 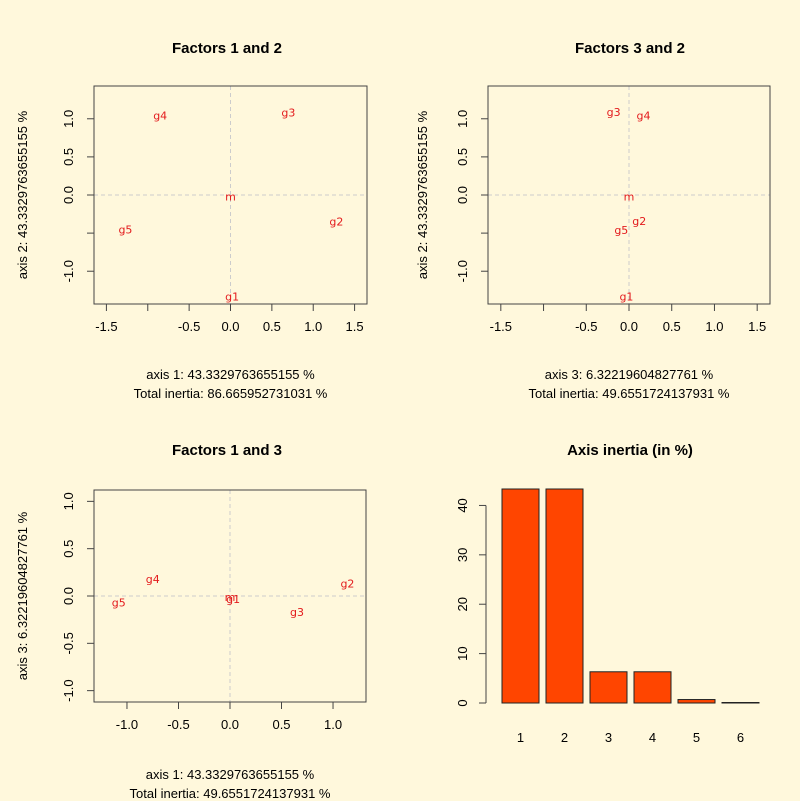 I want to click on bar-panel: Axis inertia (in %) 0 10 20 30 40 1 2 3 4 5 6, so click(x=607, y=593).